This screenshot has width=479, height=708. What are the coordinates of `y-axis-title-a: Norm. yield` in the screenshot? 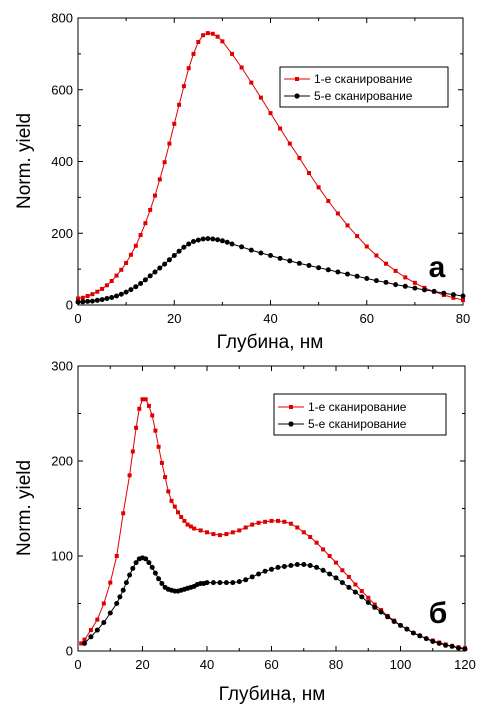 It's located at (24, 161).